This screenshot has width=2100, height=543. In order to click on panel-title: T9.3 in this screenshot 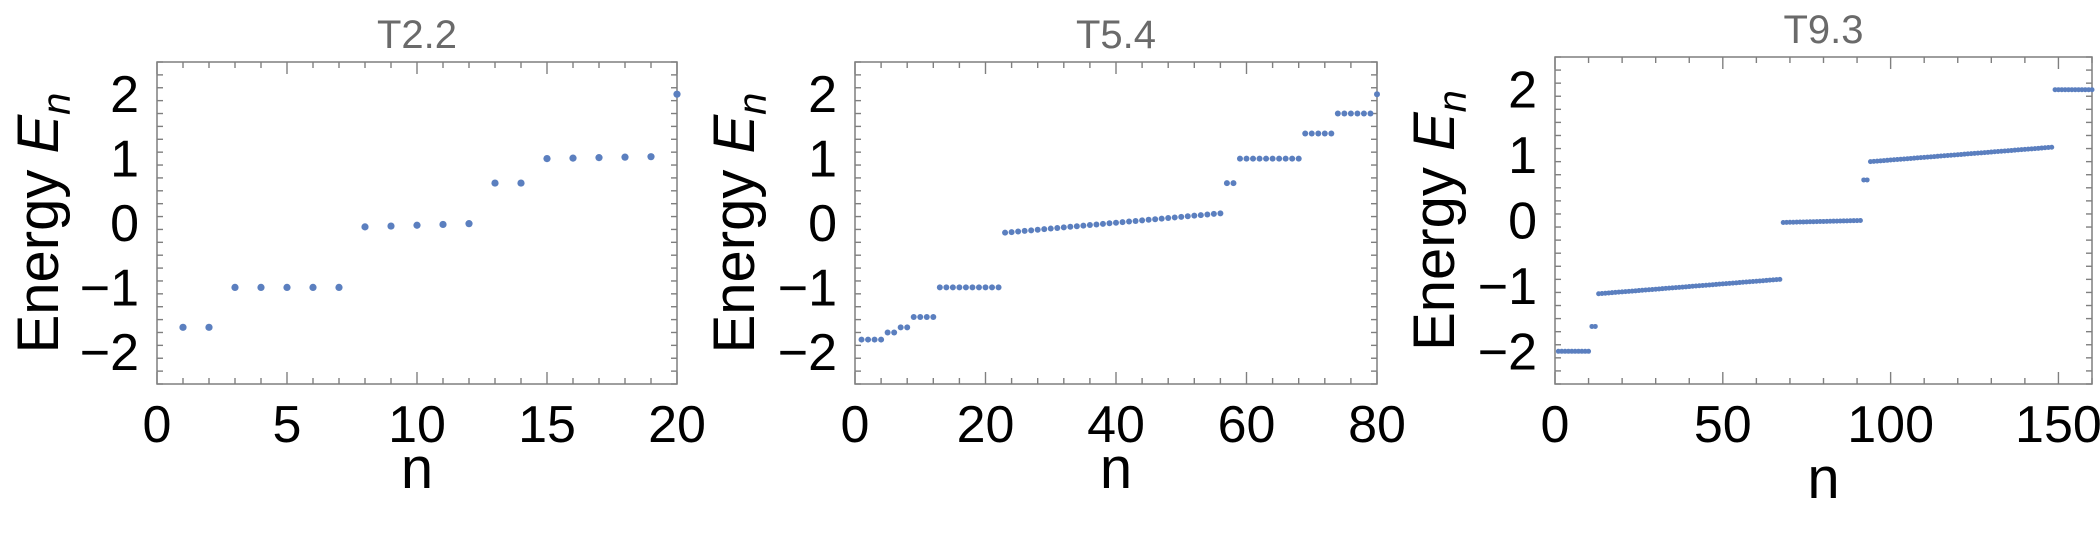, I will do `click(1823, 30)`.